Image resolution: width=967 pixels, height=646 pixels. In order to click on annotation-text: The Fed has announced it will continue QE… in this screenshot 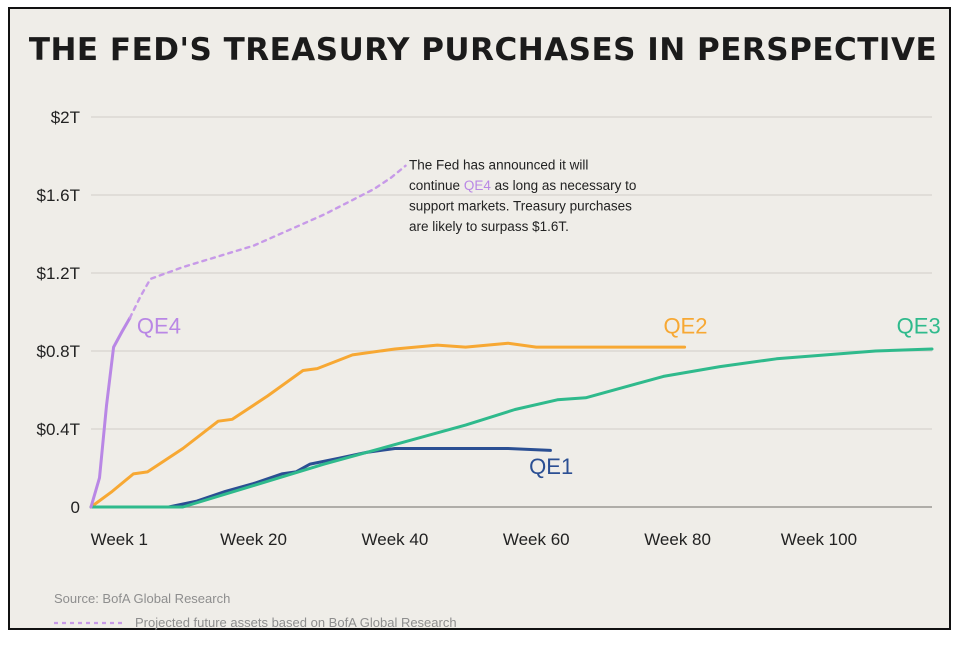, I will do `click(522, 196)`.